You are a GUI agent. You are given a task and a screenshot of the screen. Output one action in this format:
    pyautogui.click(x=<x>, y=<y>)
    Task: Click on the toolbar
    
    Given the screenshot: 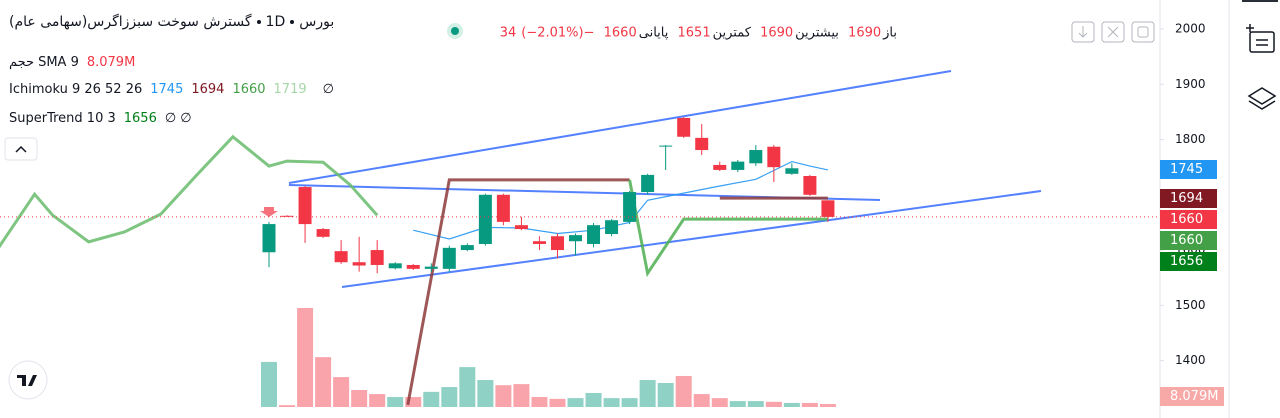 What is the action you would take?
    pyautogui.click(x=1255, y=209)
    